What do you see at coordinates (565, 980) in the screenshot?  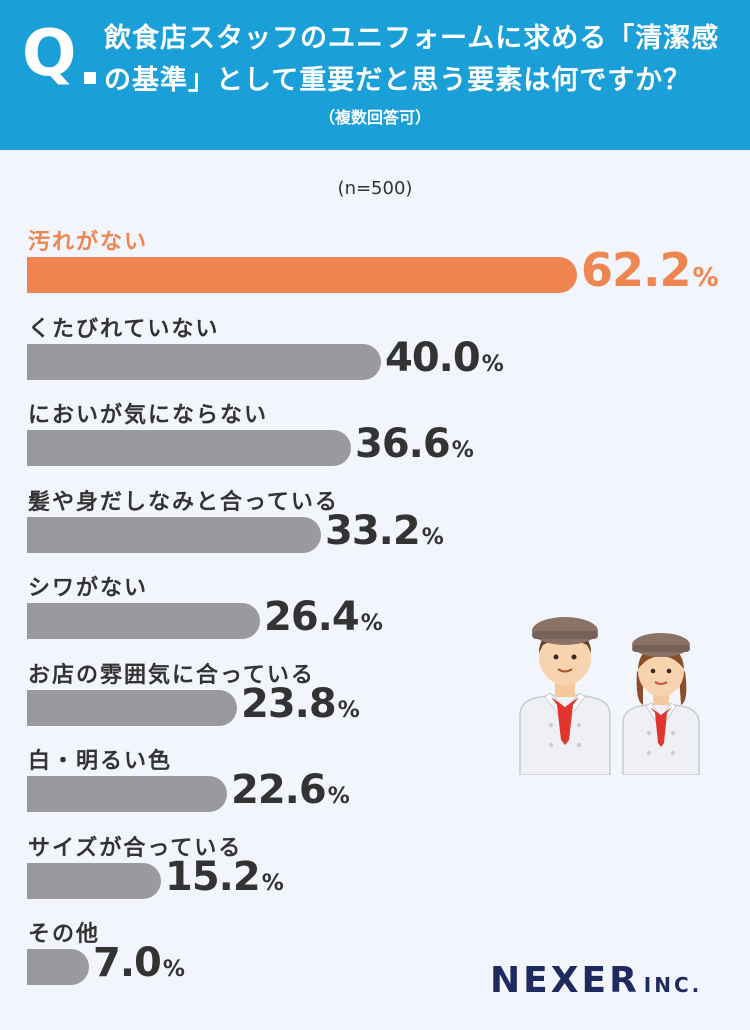 I see `logo-main-text: NEXER` at bounding box center [565, 980].